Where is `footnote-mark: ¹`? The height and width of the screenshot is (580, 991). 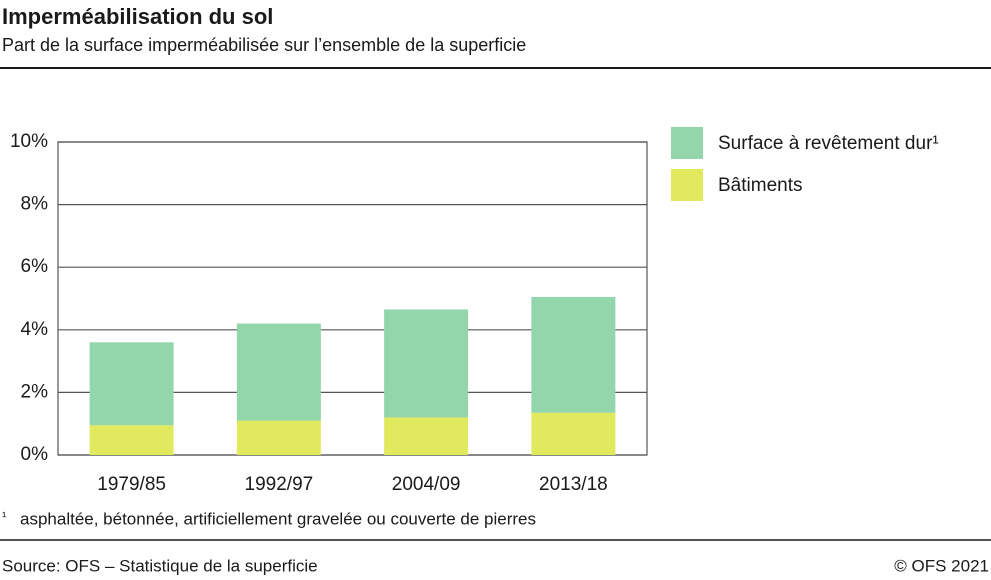 footnote-mark: ¹ is located at coordinates (4, 515).